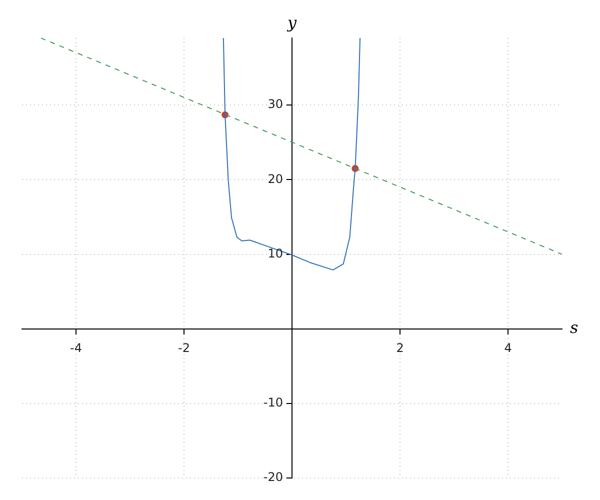 The image size is (600, 500). What do you see at coordinates (400, 348) in the screenshot?
I see `x-tick-label: 2` at bounding box center [400, 348].